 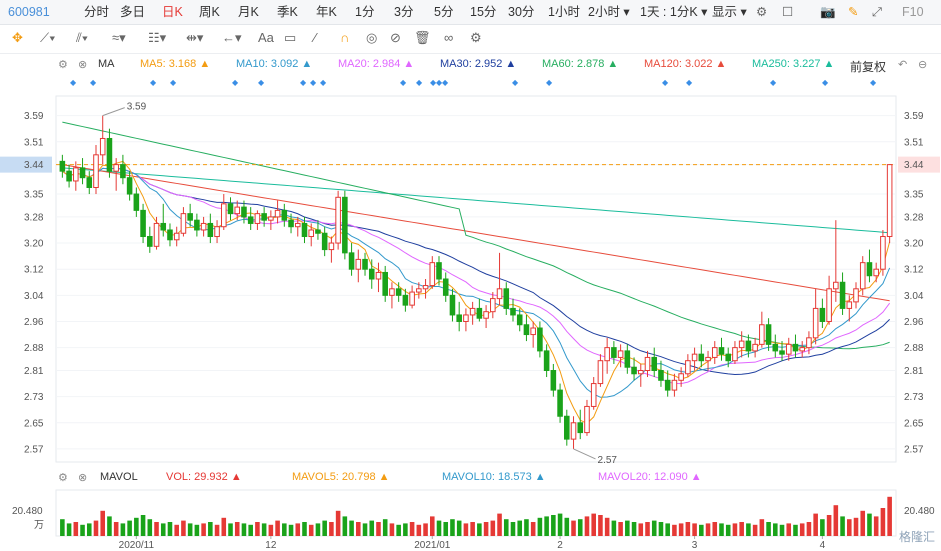 I want to click on line-tool-icon: ⟋▾, so click(x=48, y=37).